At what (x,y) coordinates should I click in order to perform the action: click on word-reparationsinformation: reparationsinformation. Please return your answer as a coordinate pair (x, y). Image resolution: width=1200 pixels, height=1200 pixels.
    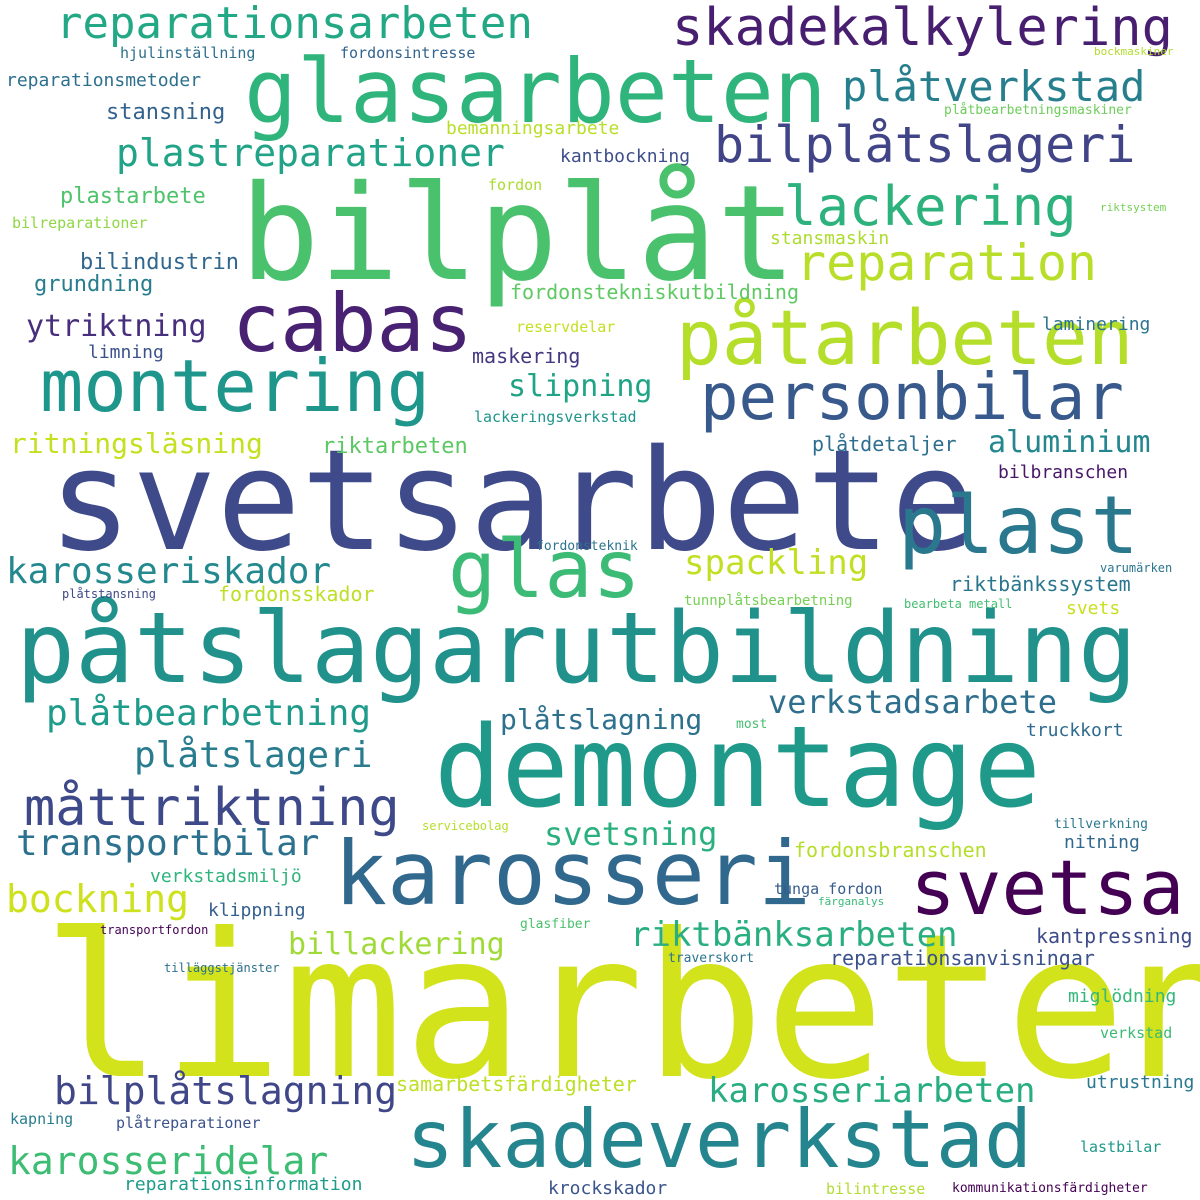
    Looking at the image, I should click on (243, 1184).